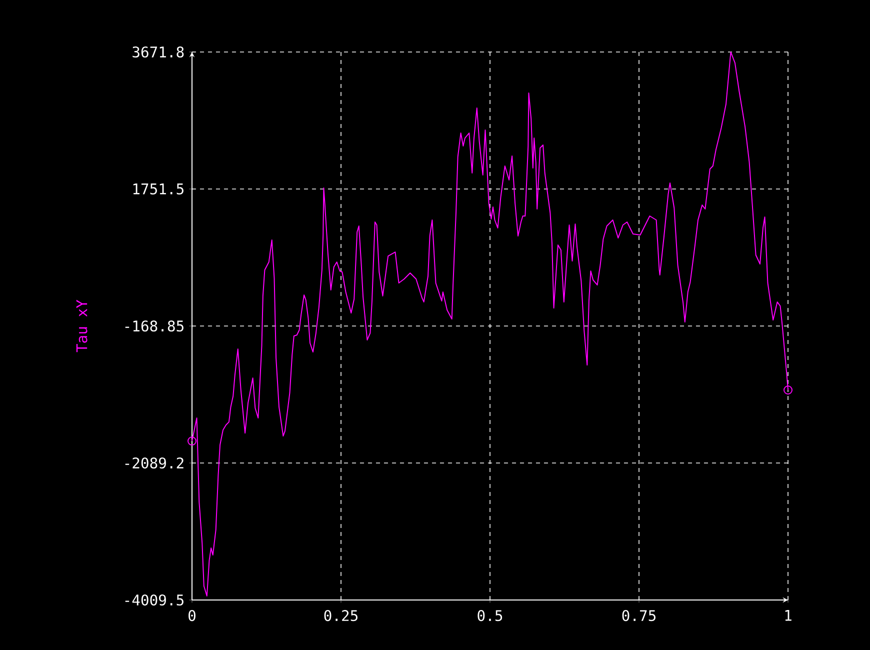  Describe the element at coordinates (490, 616) in the screenshot. I see `x-tick-label: 0.5` at that location.